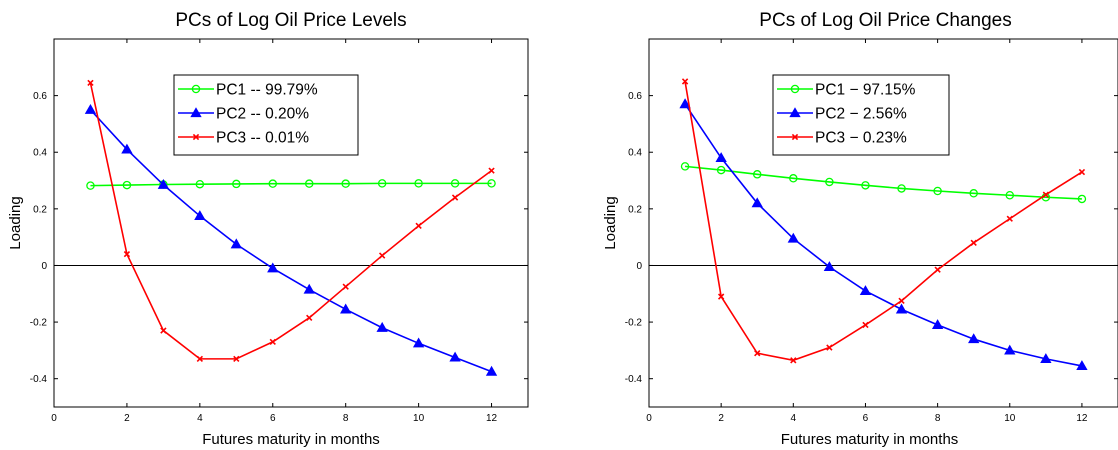  What do you see at coordinates (267, 90) in the screenshot?
I see `legend-label: PC1 -- 99.79%` at bounding box center [267, 90].